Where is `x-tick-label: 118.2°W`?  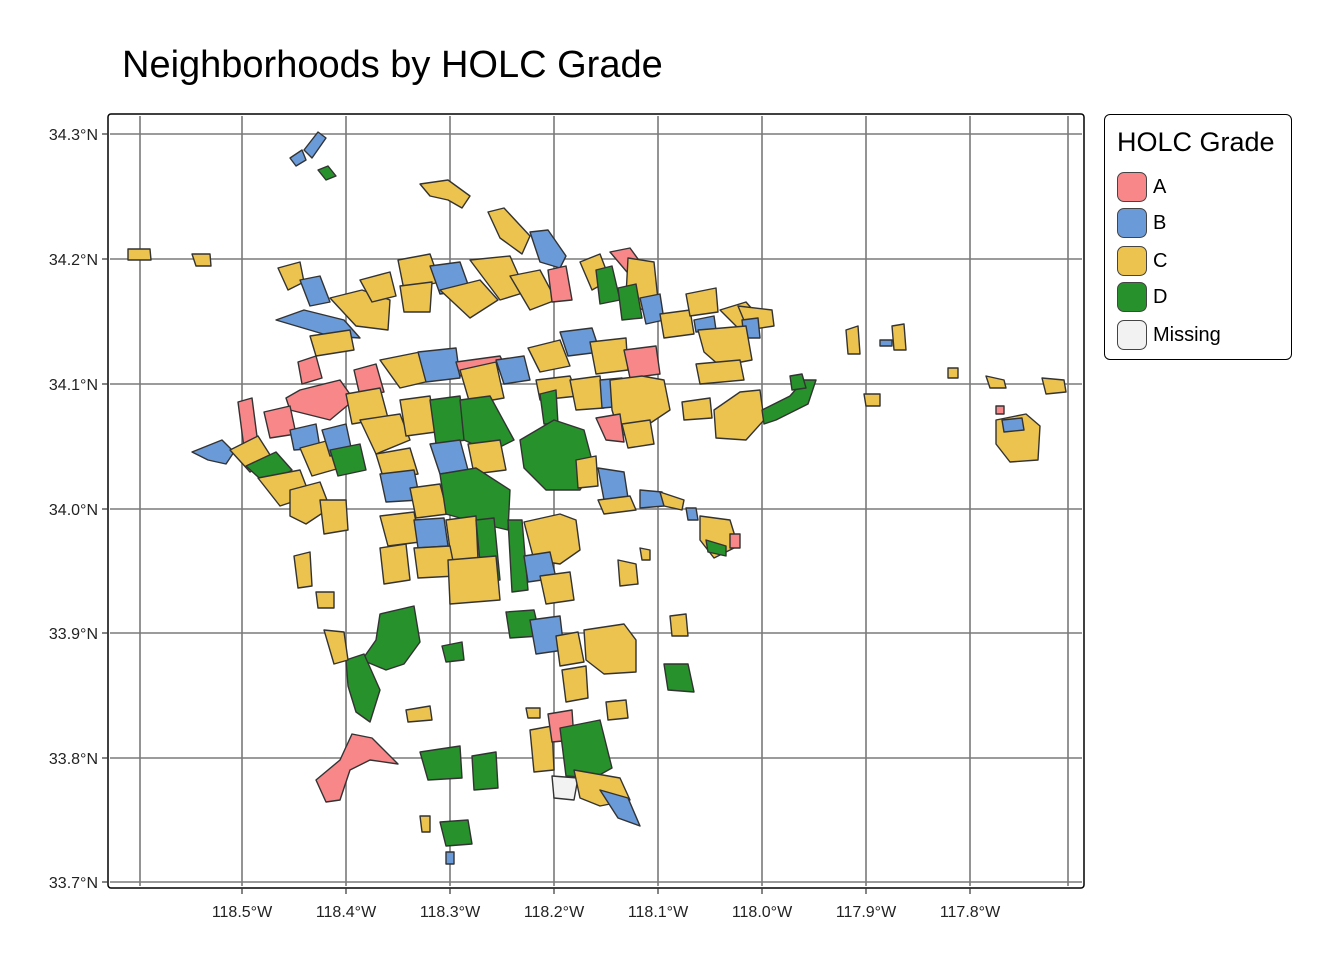 x-tick-label: 118.2°W is located at coordinates (554, 912).